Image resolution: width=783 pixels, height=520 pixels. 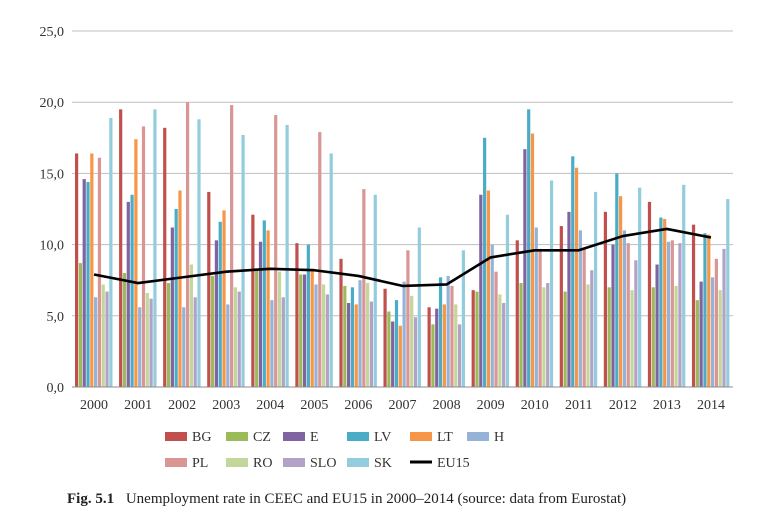 I want to click on bar-sk-2009, so click(x=507, y=300).